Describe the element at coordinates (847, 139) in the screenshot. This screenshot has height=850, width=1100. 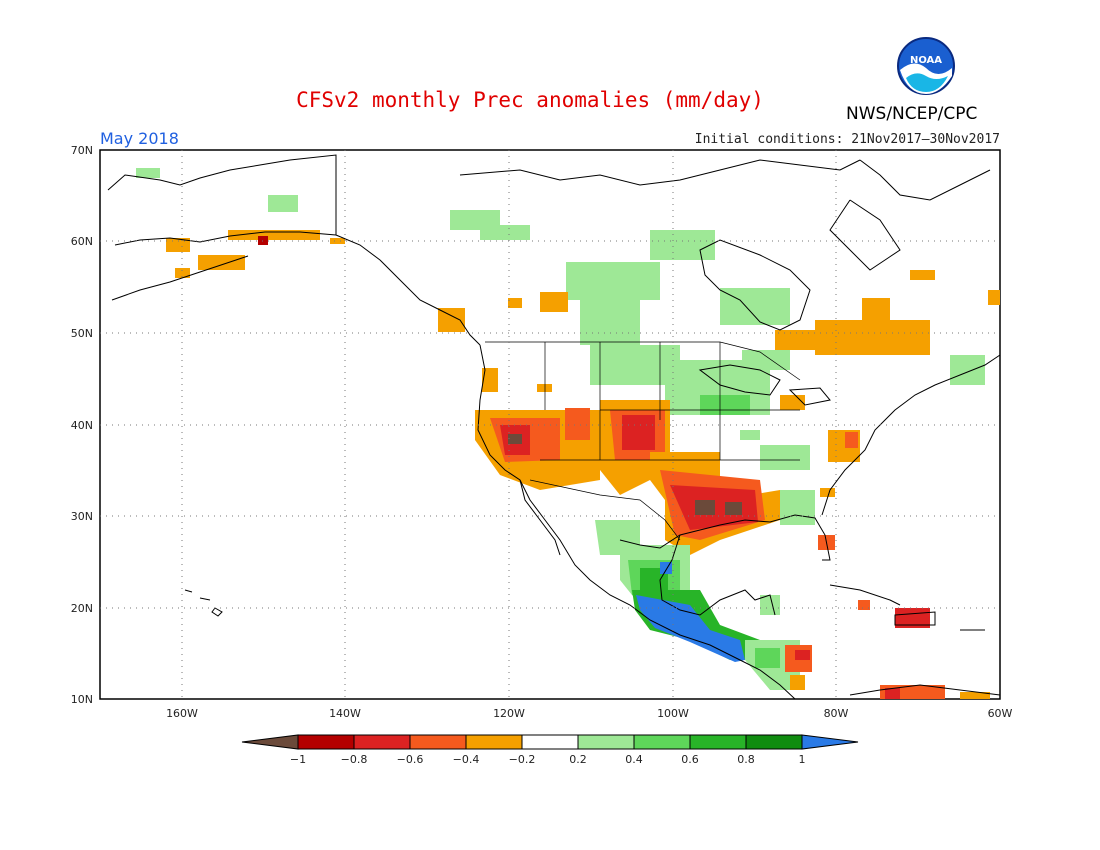
I see `initial-conditions-label: Initial conditions: 21Nov2017–30Nov2017` at that location.